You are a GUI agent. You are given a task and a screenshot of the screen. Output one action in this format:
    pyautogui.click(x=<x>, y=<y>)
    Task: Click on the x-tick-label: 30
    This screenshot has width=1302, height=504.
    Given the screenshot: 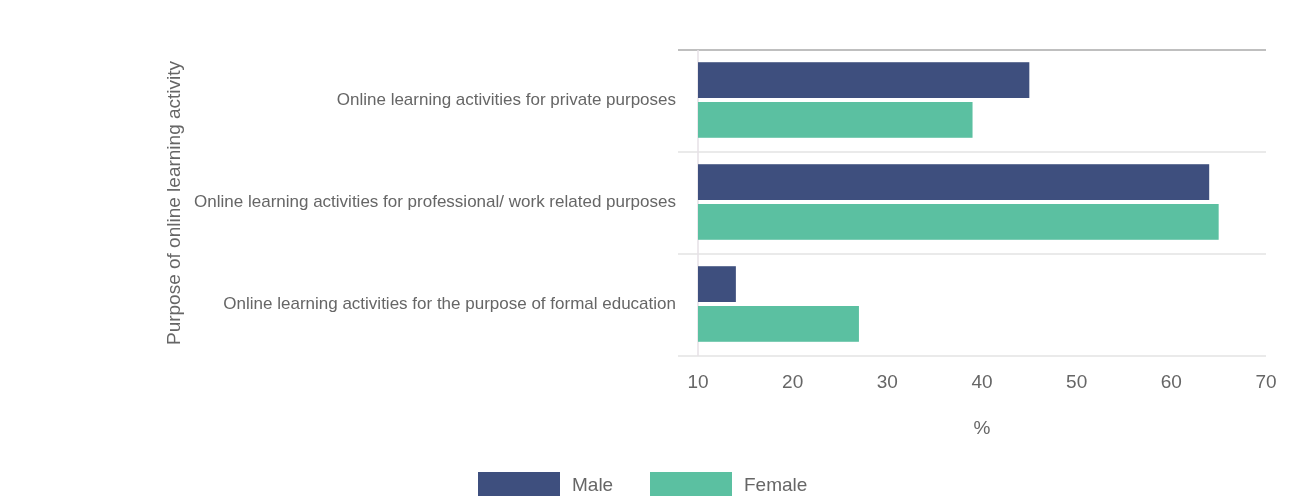 What is the action you would take?
    pyautogui.click(x=887, y=381)
    